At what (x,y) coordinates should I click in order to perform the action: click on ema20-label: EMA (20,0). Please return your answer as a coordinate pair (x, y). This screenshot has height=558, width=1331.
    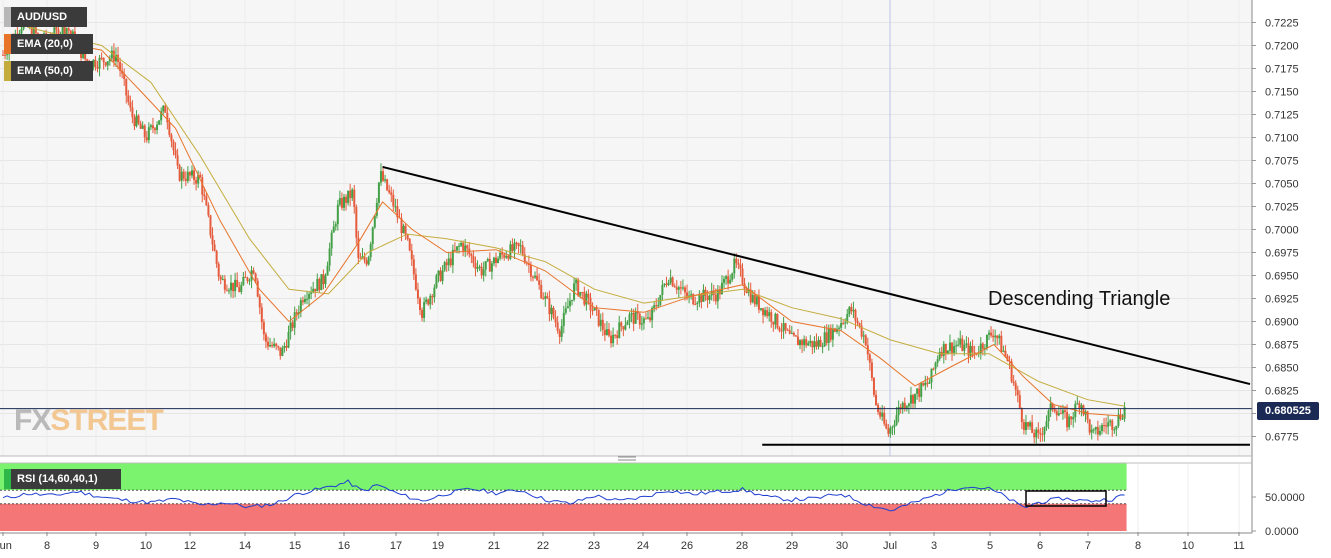
    Looking at the image, I should click on (45, 44).